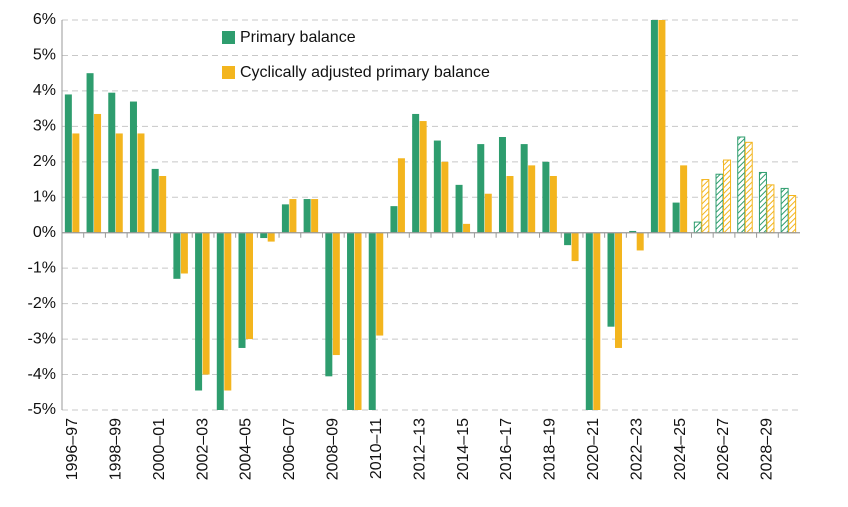 This screenshot has height=507, width=848. I want to click on legend-label: Primary balance, so click(298, 37).